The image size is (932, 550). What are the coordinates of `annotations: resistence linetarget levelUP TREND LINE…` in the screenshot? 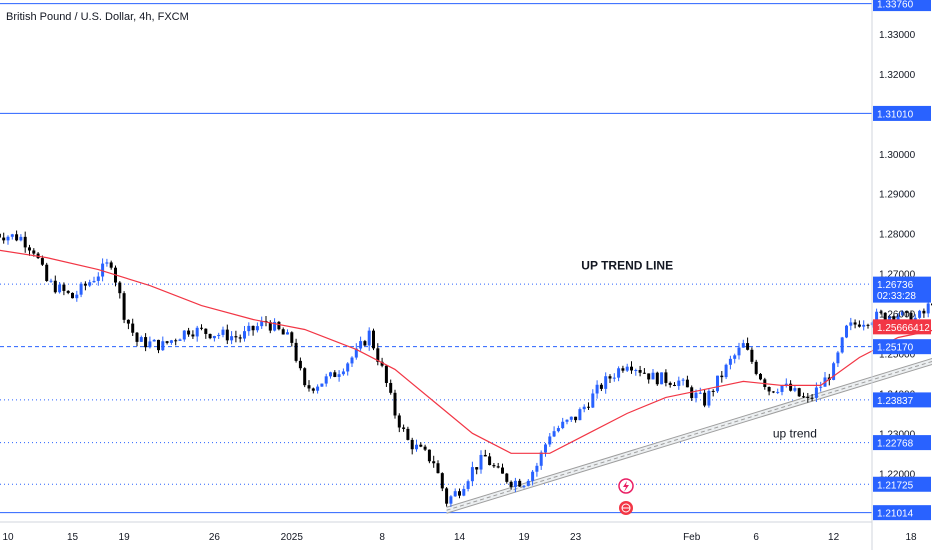 It's located at (699, 350).